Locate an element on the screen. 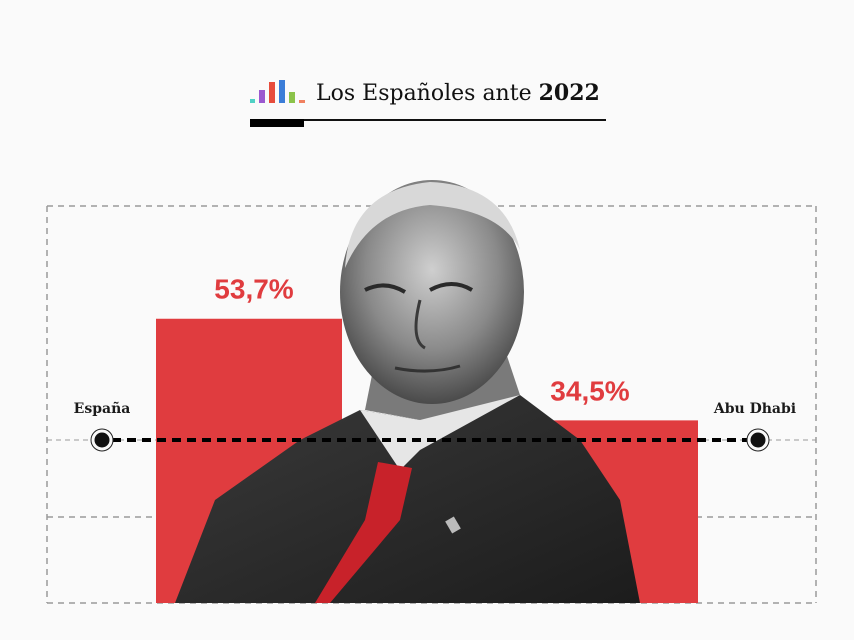  tie-shape is located at coordinates (363, 532).